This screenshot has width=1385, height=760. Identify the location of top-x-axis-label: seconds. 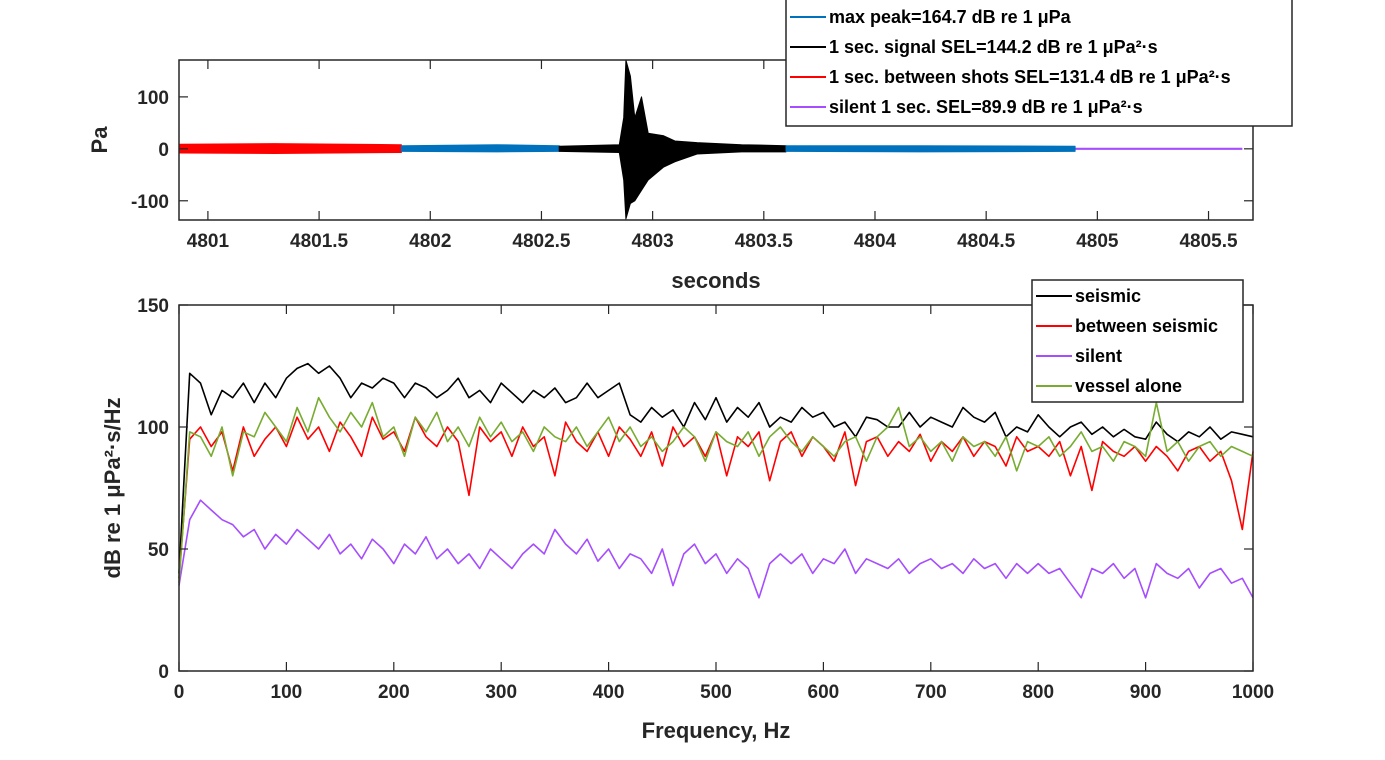
(715, 280).